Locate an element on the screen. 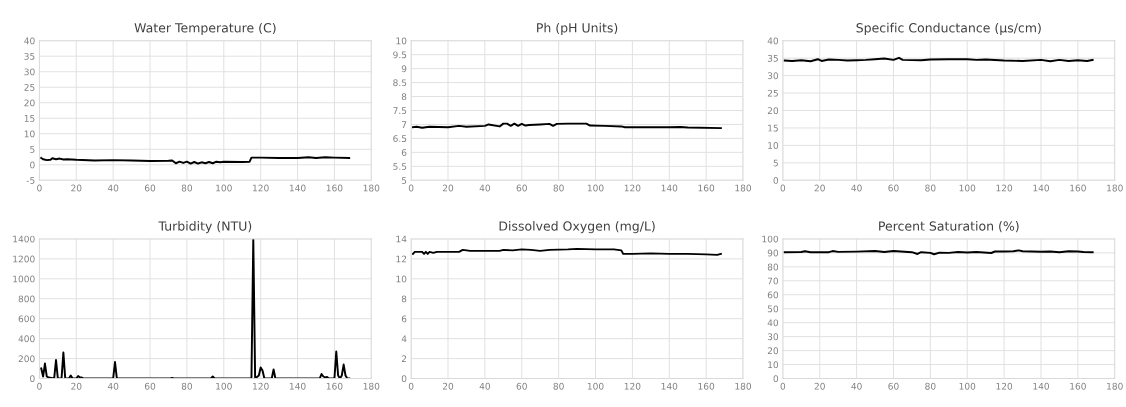  chart-title: Dissolved Oxygen (mg/L) is located at coordinates (577, 227).